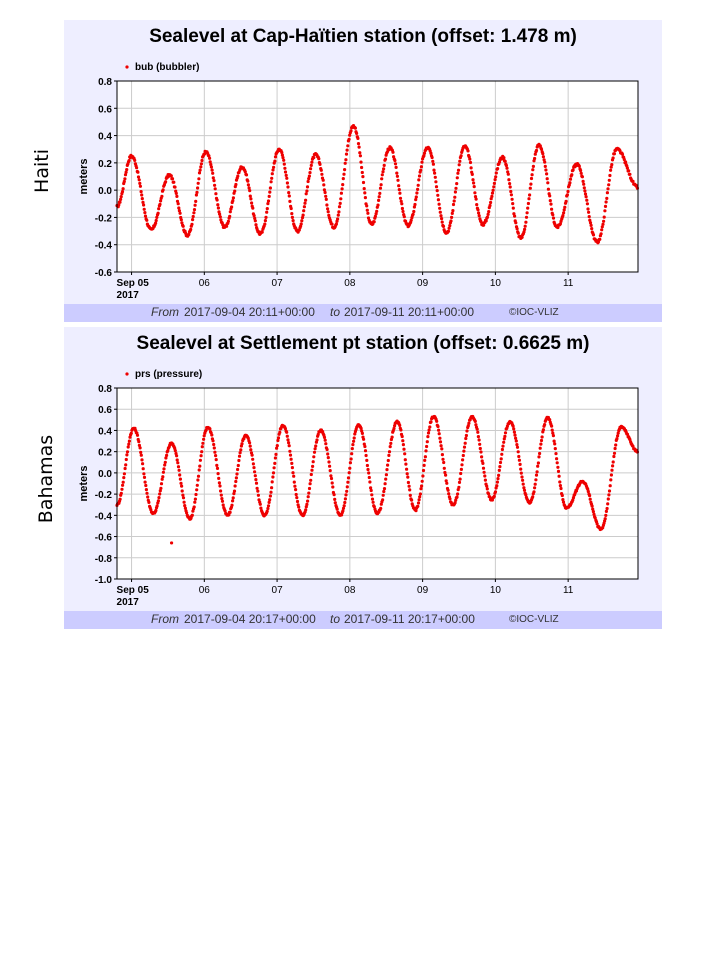 This screenshot has width=720, height=960. Describe the element at coordinates (335, 312) in the screenshot. I see `footer-to-word: to` at that location.